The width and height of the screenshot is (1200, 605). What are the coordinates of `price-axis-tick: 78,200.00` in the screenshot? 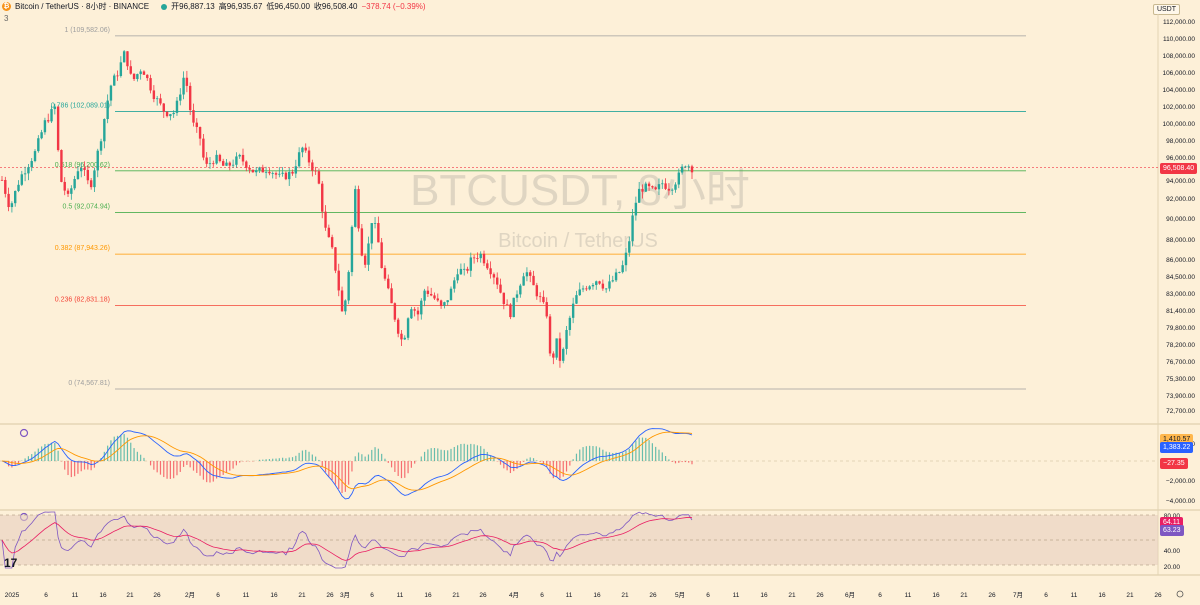 It's located at (1180, 345).